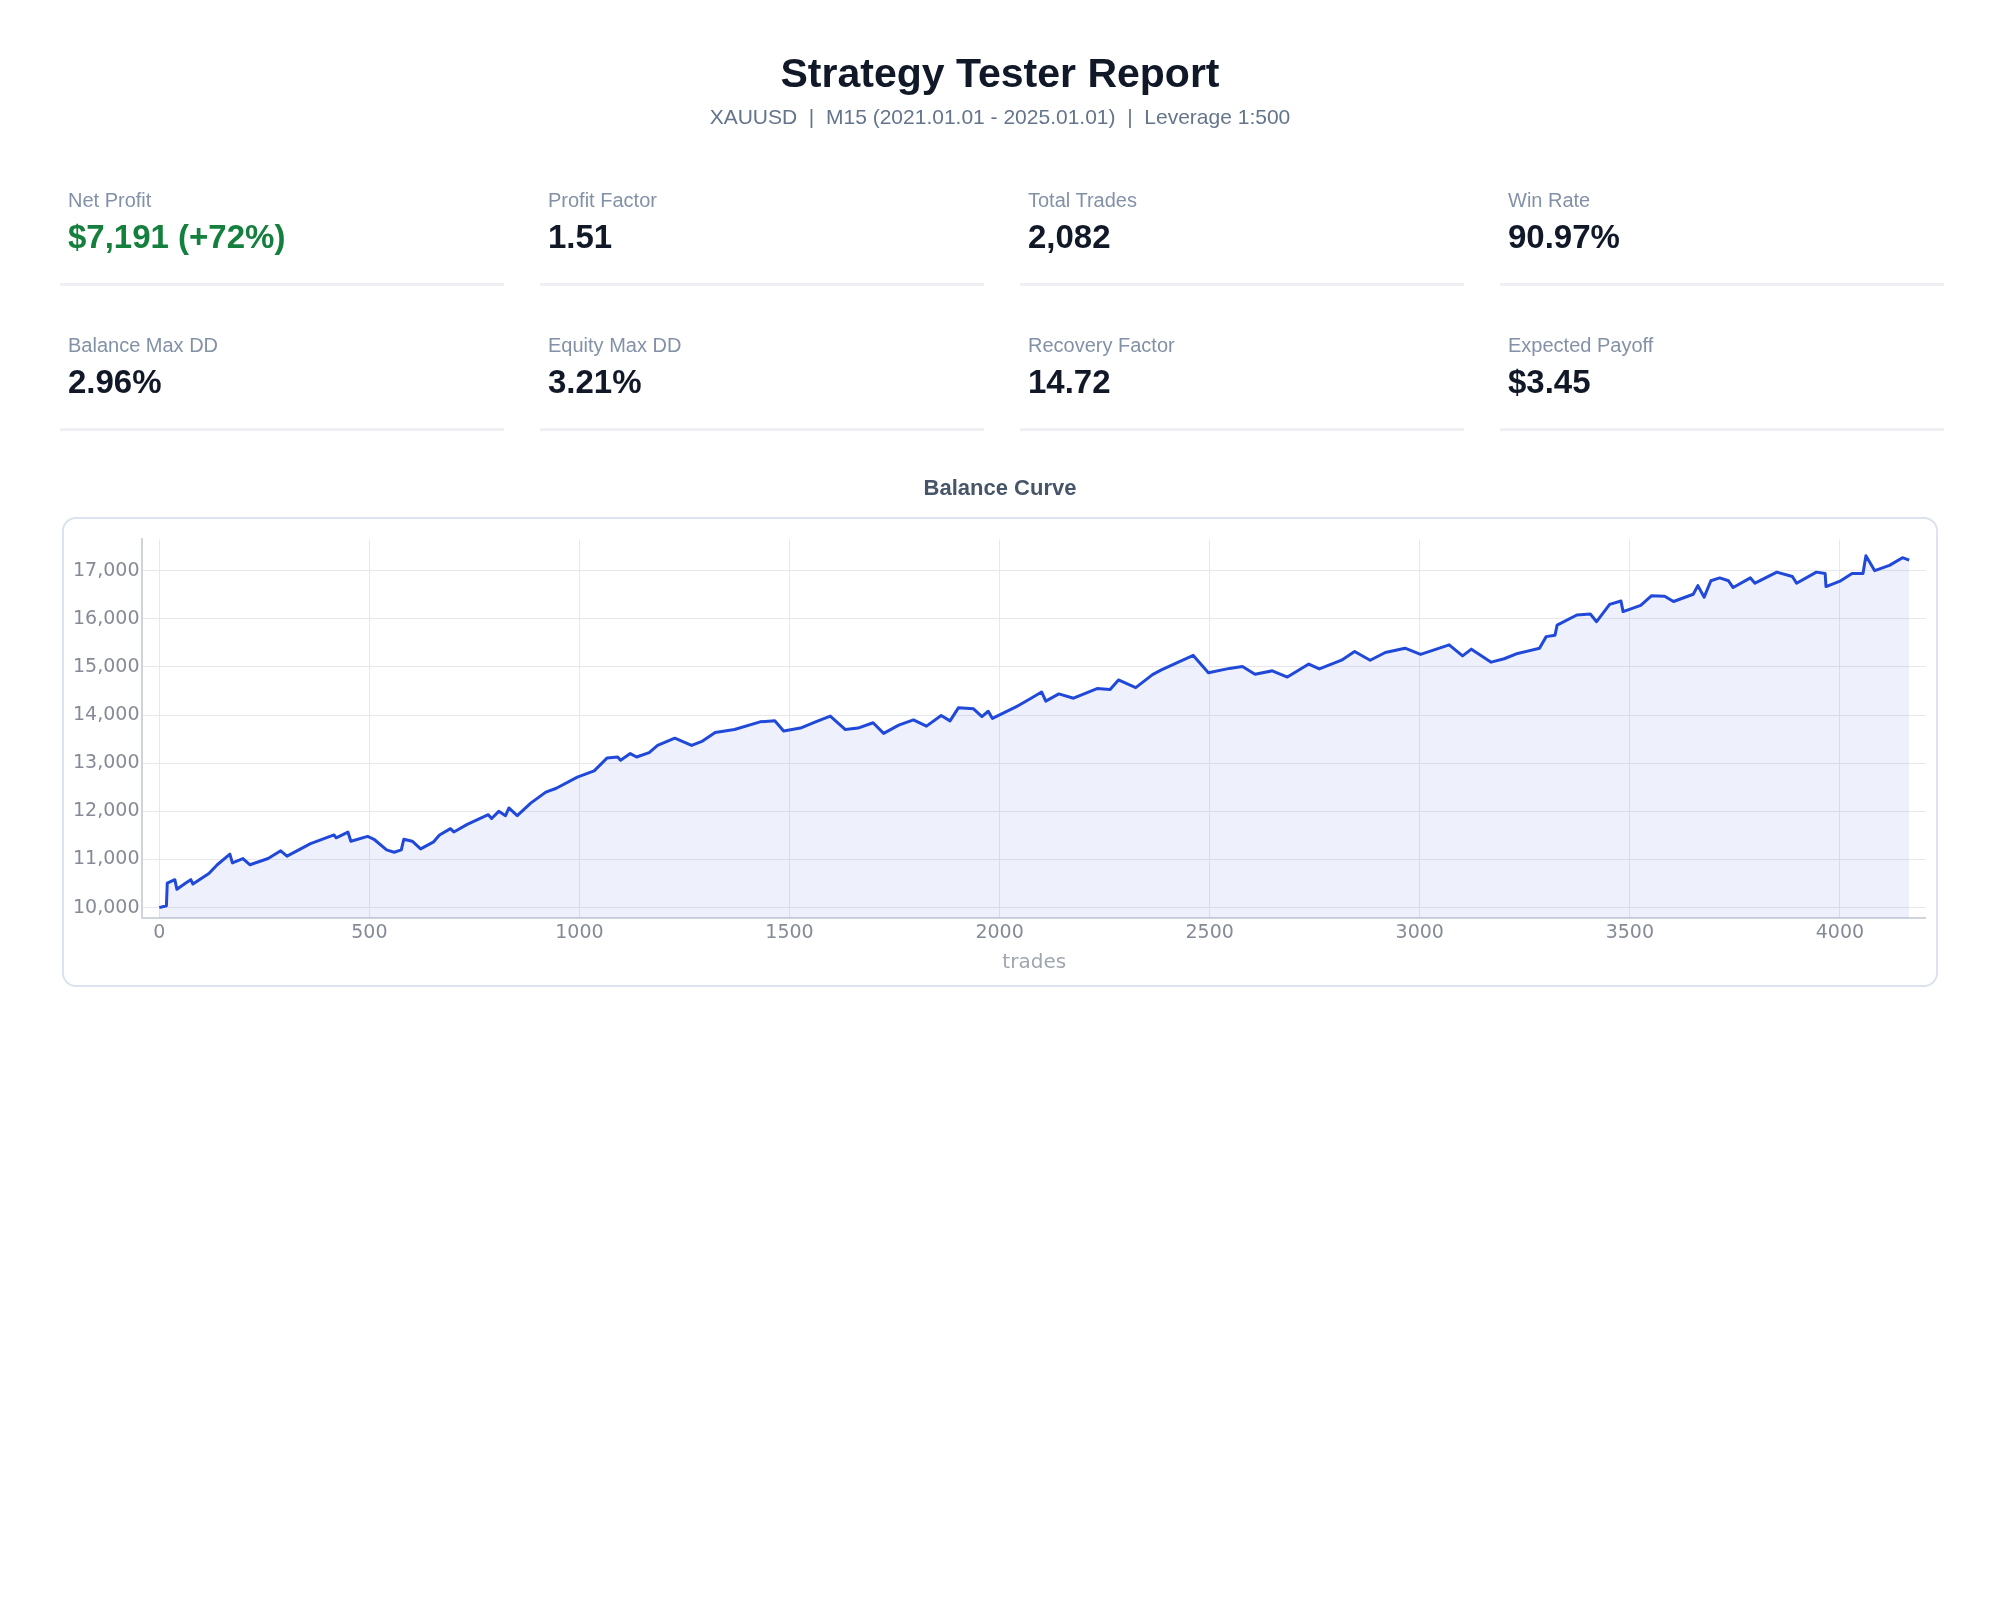 This screenshot has width=2000, height=1600. Describe the element at coordinates (579, 930) in the screenshot. I see `x-tick-label: 1000` at that location.